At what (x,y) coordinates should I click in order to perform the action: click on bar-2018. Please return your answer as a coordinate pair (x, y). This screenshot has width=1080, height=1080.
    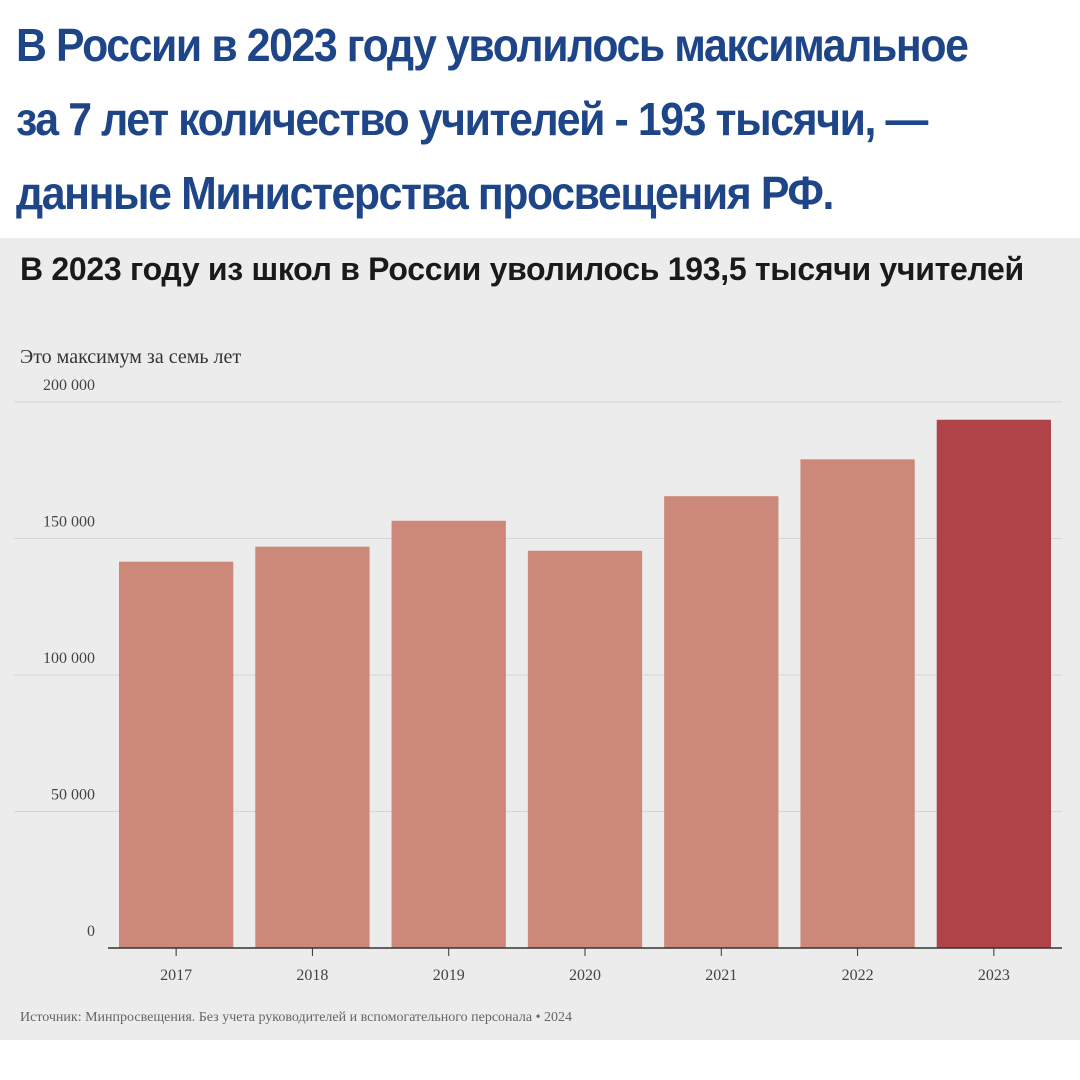
    Looking at the image, I should click on (312, 747).